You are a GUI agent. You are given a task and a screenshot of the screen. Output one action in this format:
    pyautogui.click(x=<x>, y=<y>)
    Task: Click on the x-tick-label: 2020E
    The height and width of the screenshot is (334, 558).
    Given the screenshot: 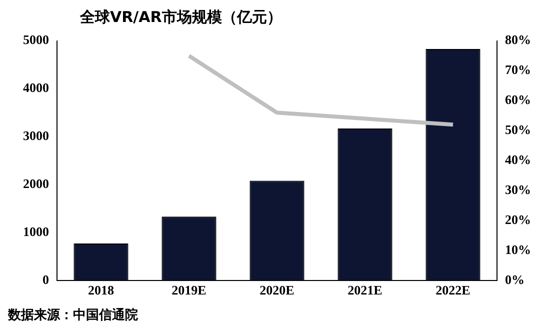 What is the action you would take?
    pyautogui.click(x=277, y=290)
    